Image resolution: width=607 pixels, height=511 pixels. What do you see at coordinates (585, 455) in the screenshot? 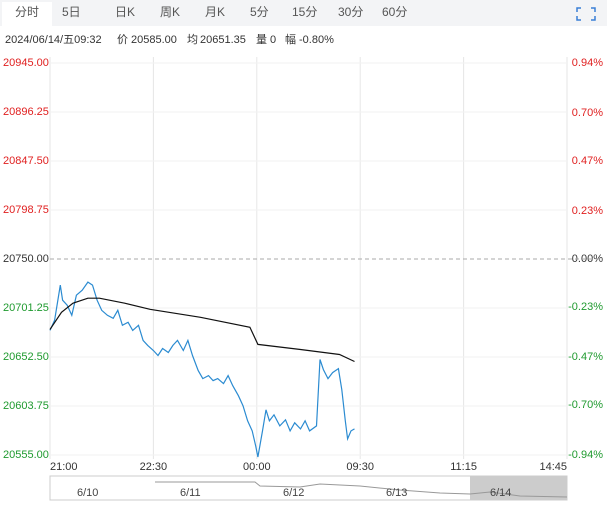
I see `y2-tick-label: -0.94%` at bounding box center [585, 455].